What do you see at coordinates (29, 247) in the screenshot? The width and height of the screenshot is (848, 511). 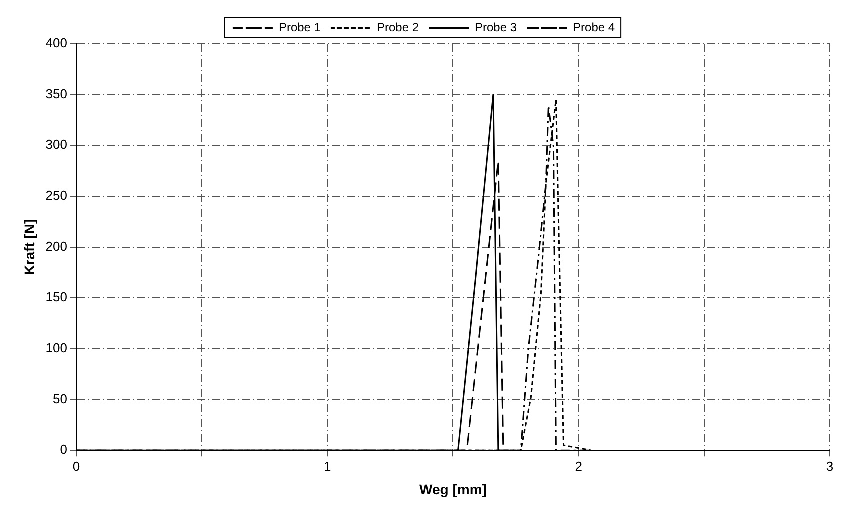 I see `y-axis-title: Kraft [N]` at bounding box center [29, 247].